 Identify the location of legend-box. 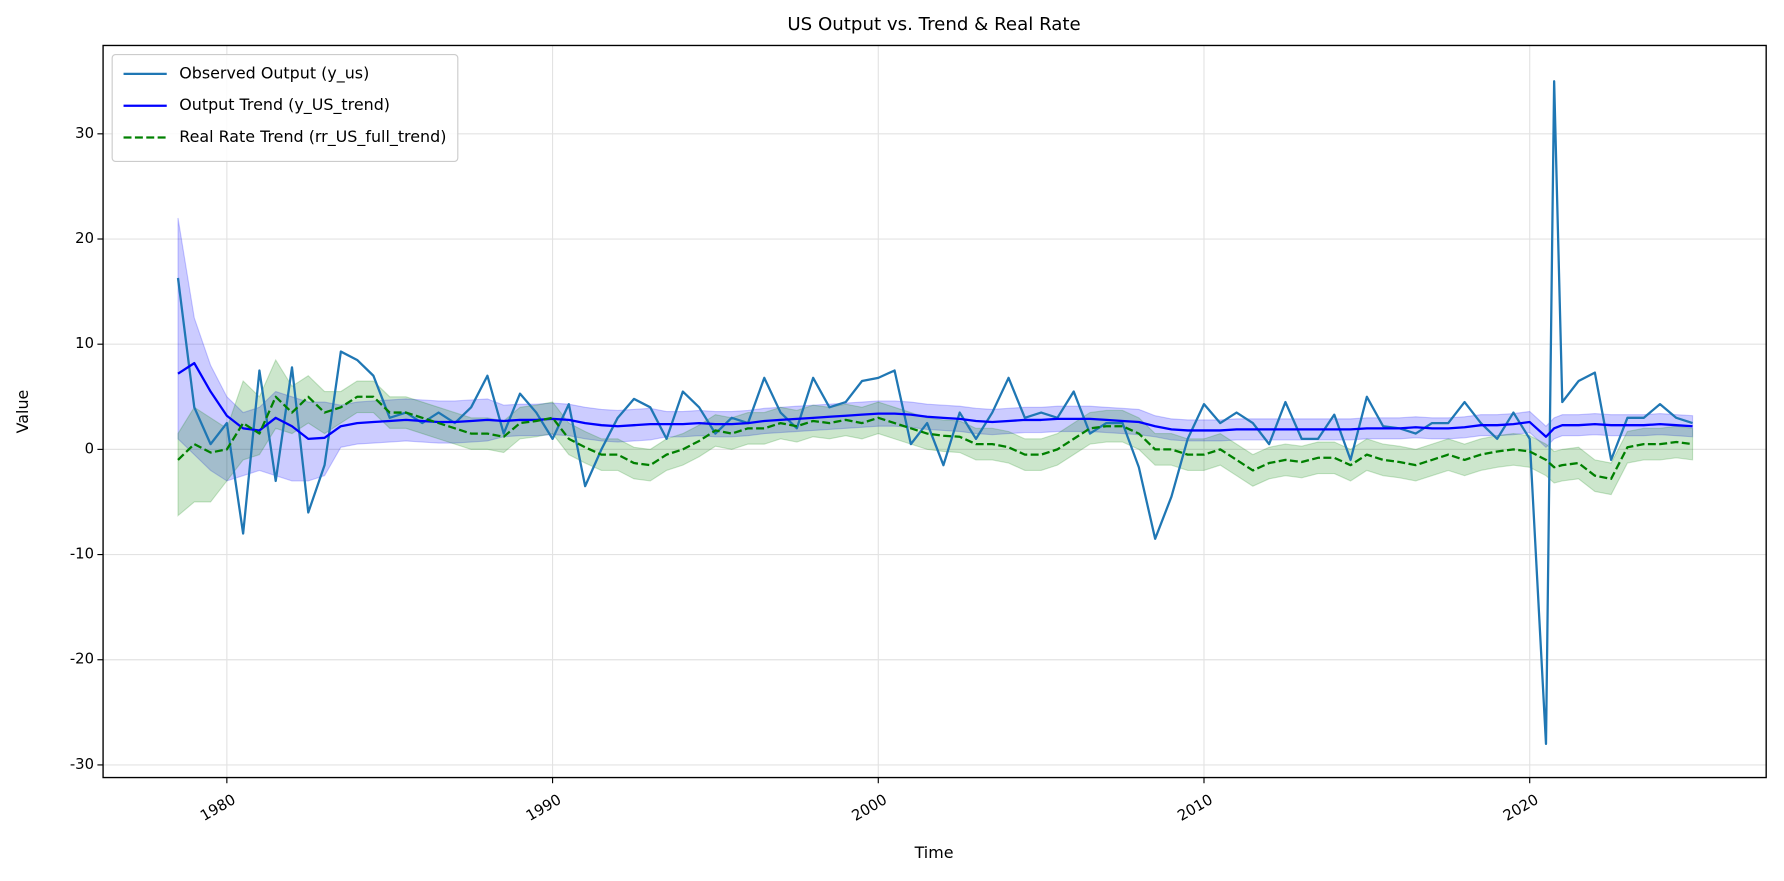
(285, 107).